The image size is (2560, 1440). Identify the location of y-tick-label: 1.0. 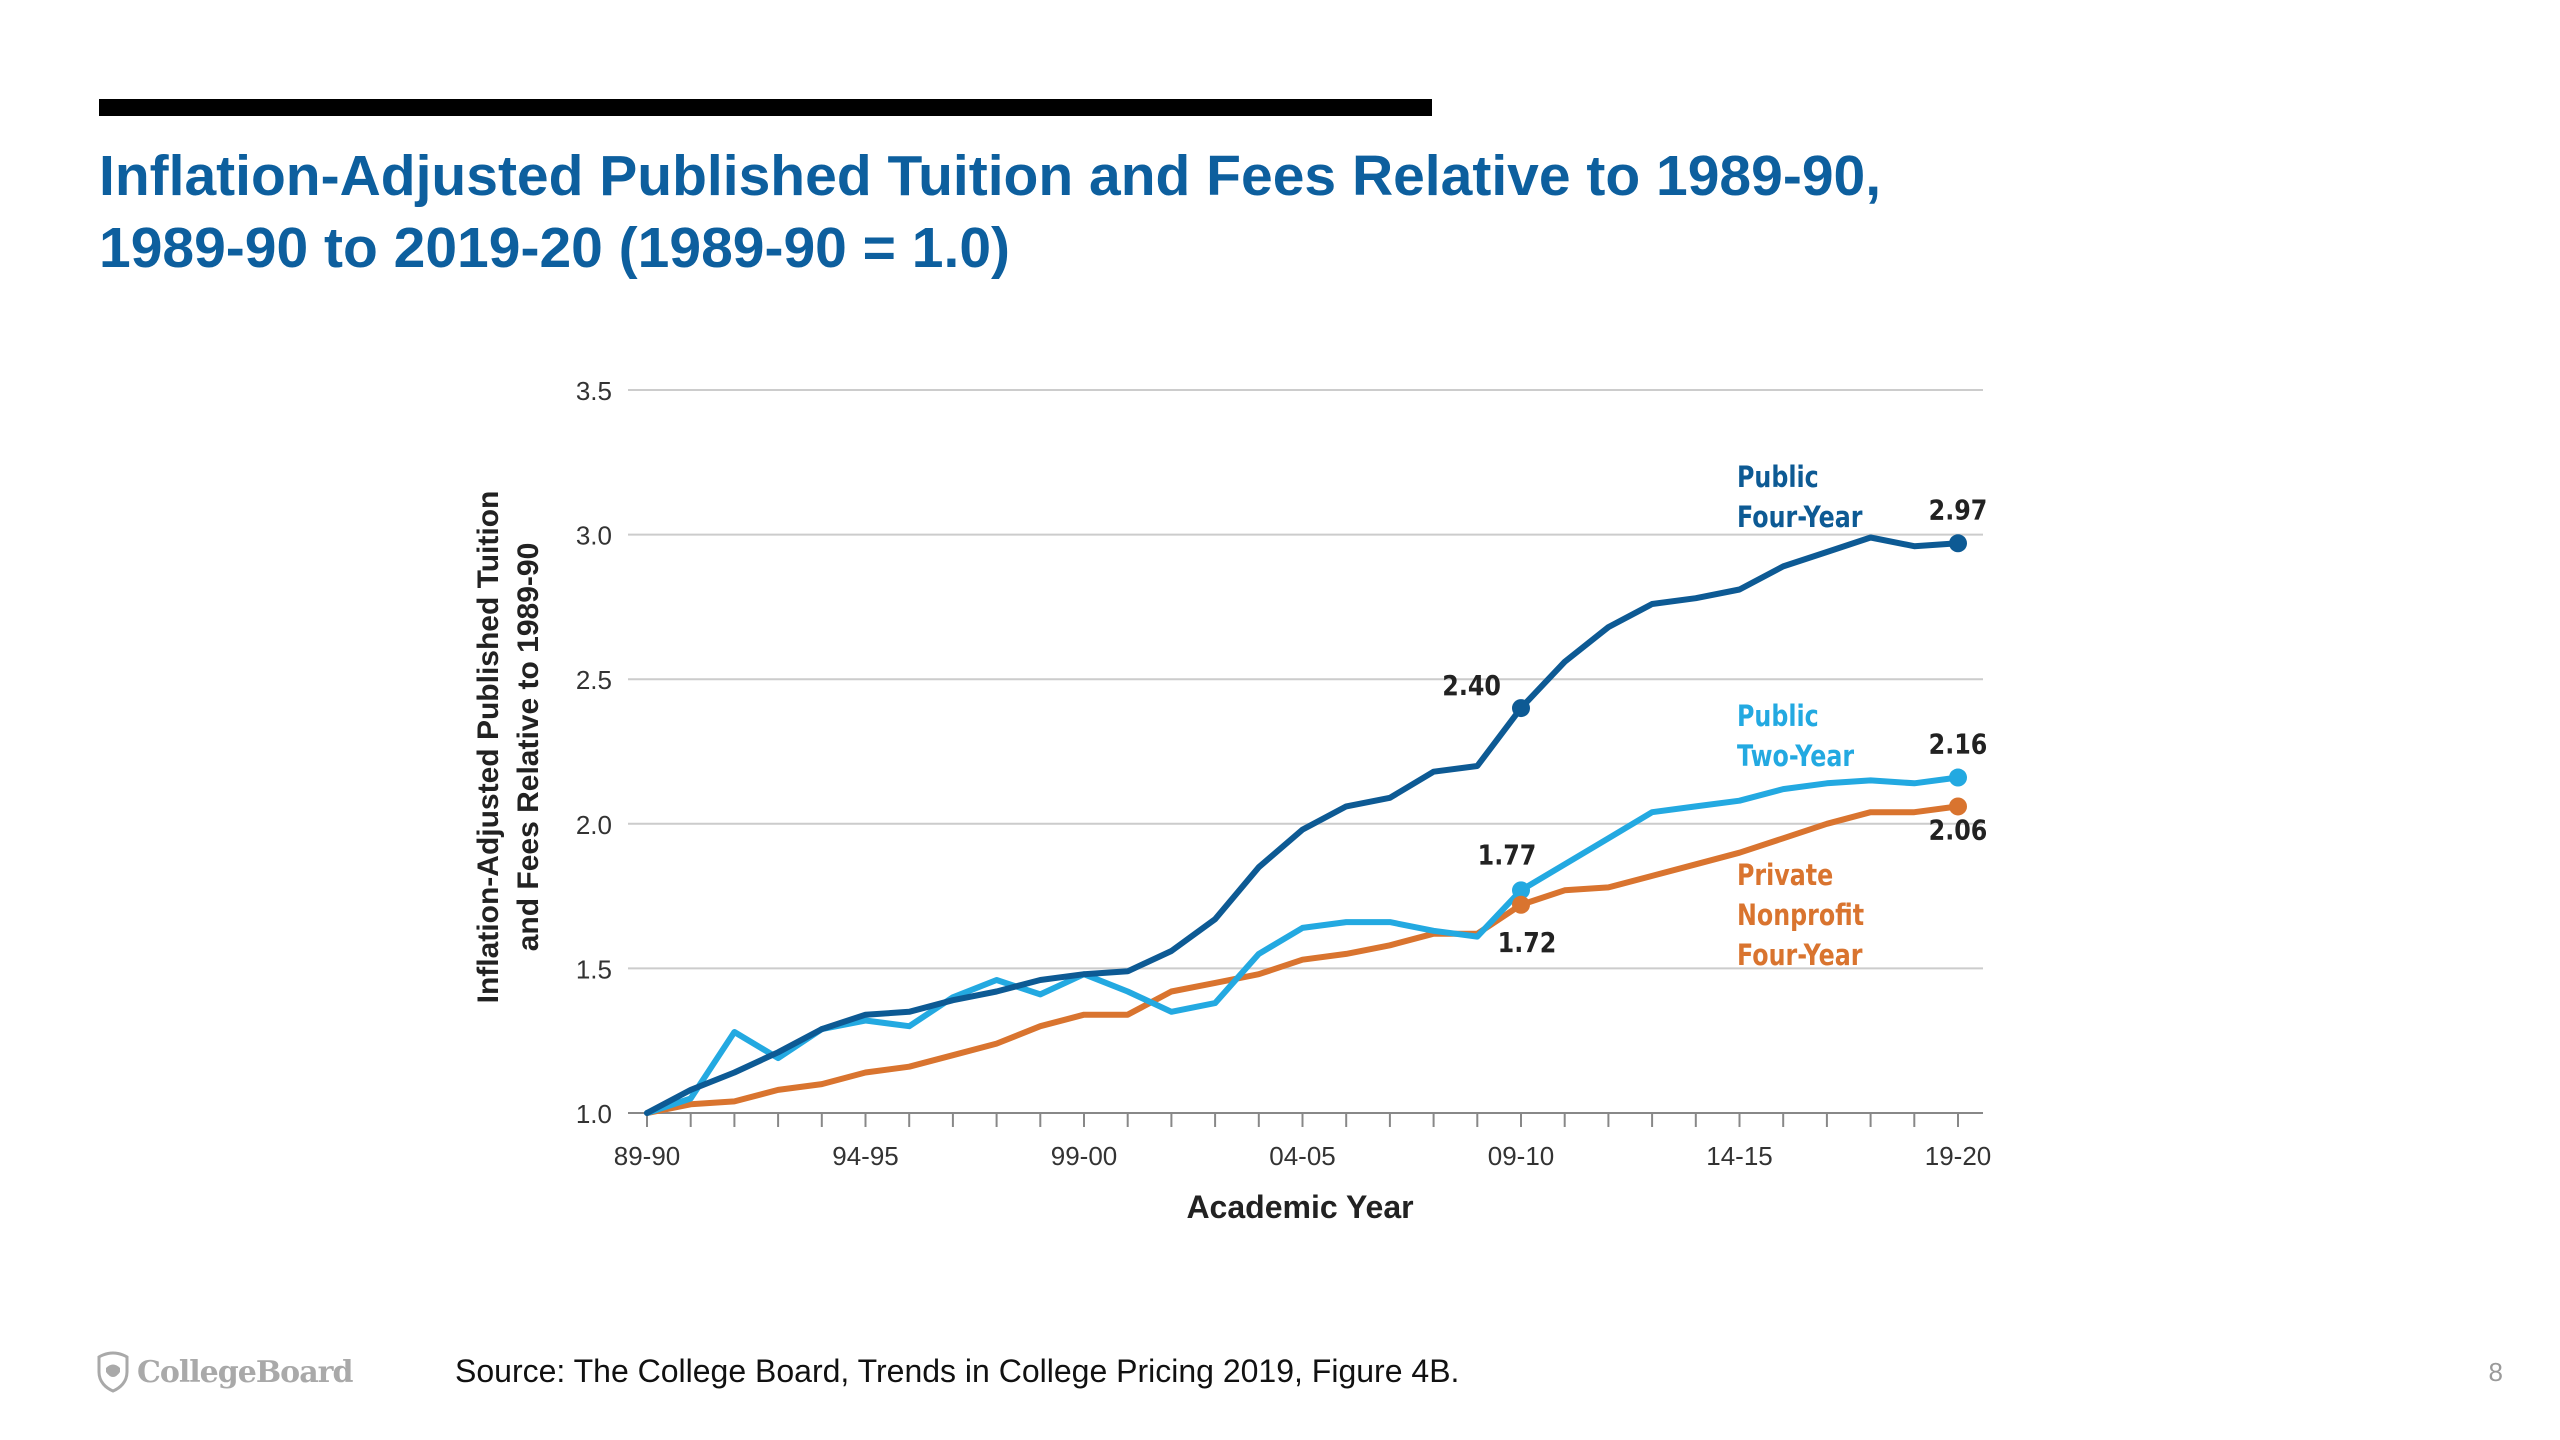
(594, 1114).